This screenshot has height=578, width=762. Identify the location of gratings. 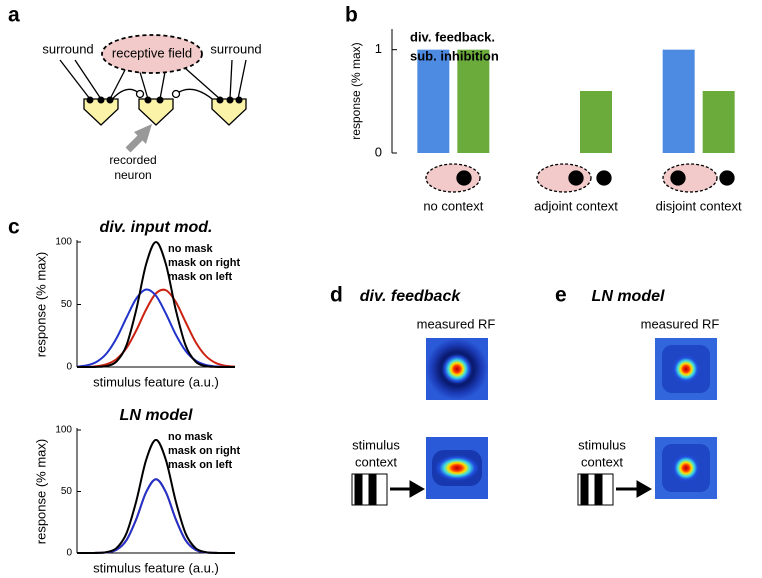
(502, 489).